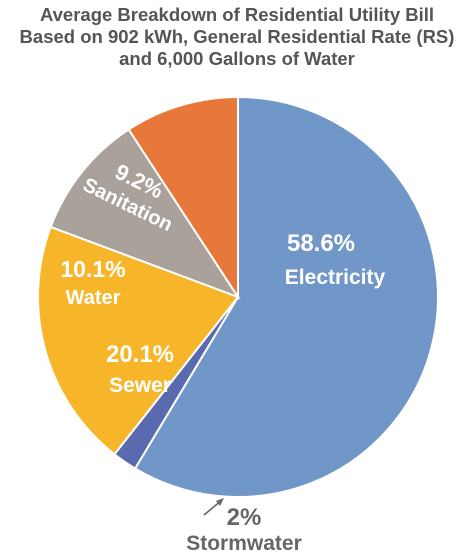 The width and height of the screenshot is (474, 556). What do you see at coordinates (220, 502) in the screenshot?
I see `stormwater-pointer-arrowhead` at bounding box center [220, 502].